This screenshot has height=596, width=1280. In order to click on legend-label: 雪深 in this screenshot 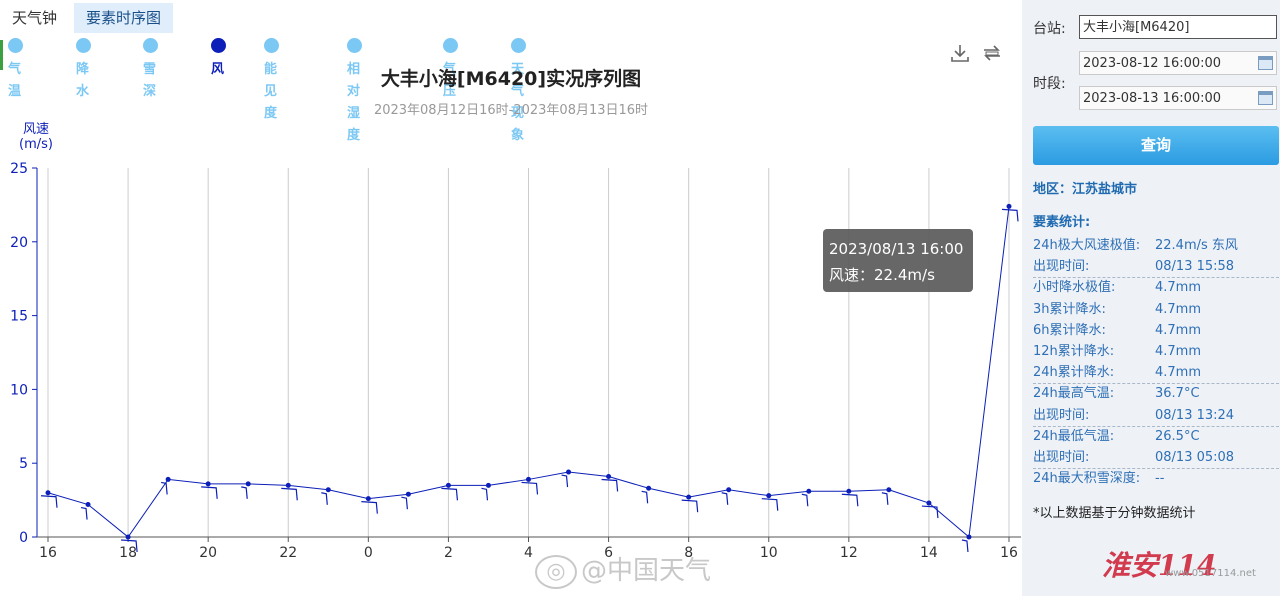, I will do `click(150, 80)`.